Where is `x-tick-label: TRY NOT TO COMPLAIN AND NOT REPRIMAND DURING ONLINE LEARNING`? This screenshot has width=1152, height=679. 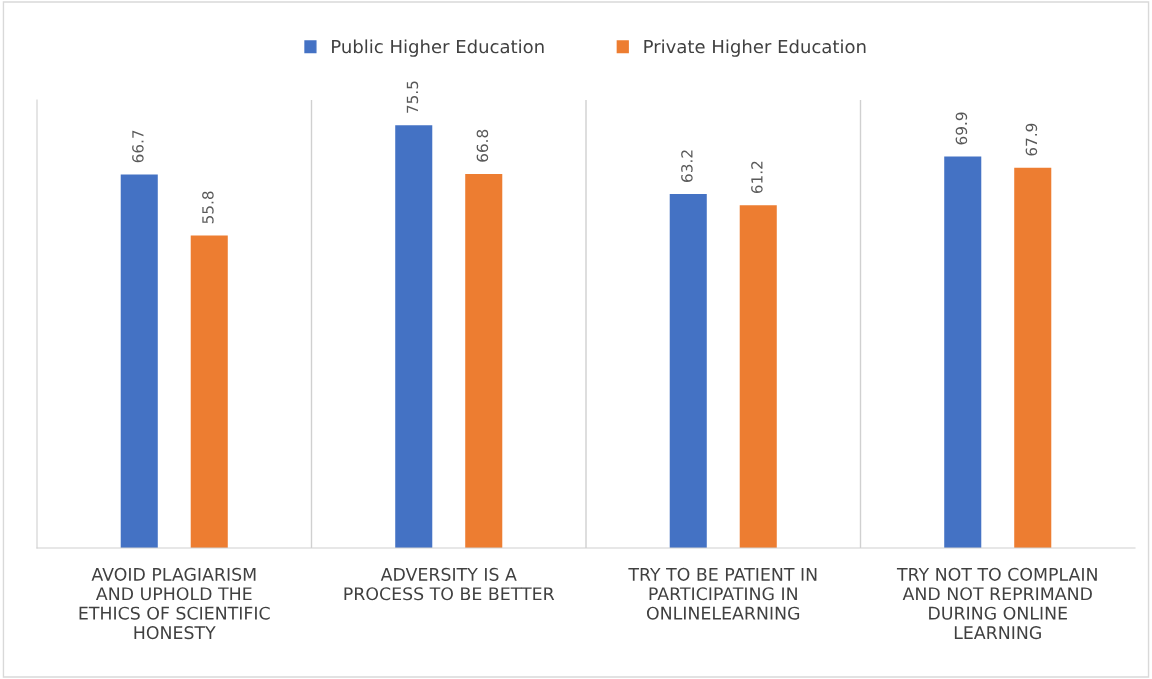 x-tick-label: TRY NOT TO COMPLAIN AND NOT REPRIMAND DURING ONLINE LEARNING is located at coordinates (996, 603).